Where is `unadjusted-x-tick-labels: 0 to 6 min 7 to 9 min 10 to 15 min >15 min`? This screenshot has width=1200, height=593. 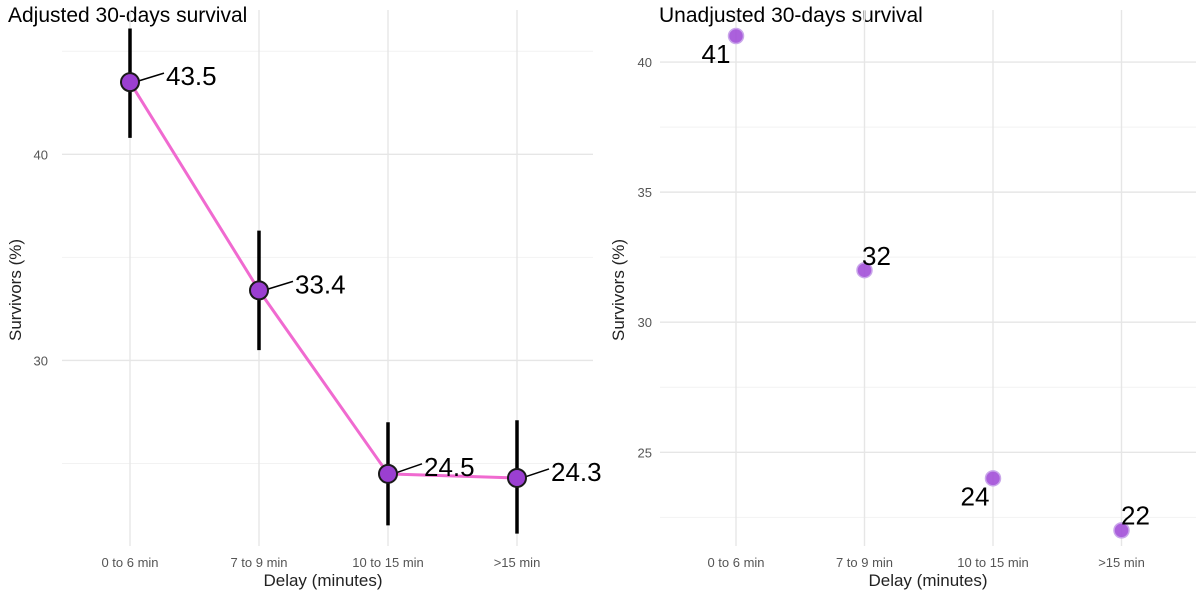 unadjusted-x-tick-labels: 0 to 6 min 7 to 9 min 10 to 15 min >15 min is located at coordinates (925, 562).